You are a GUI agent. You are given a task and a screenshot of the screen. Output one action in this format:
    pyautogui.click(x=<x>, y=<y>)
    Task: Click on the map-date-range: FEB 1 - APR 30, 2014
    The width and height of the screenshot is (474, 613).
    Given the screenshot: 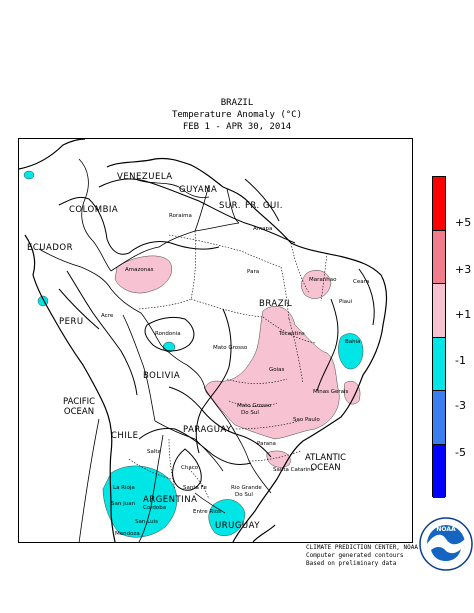 What is the action you would take?
    pyautogui.click(x=237, y=127)
    